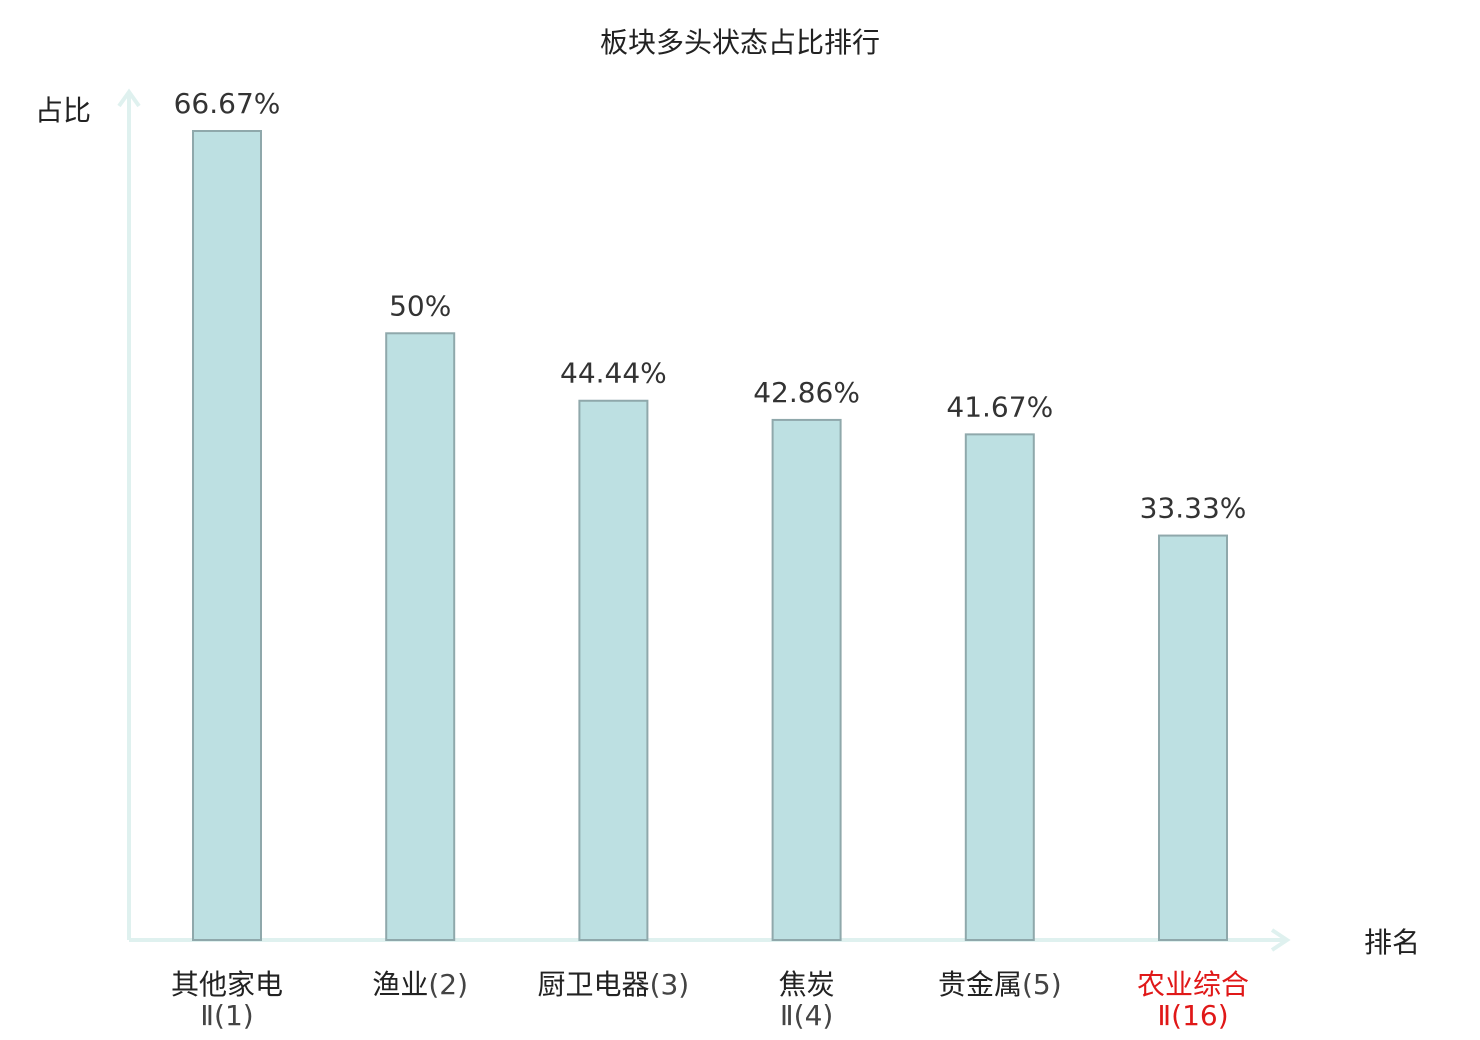 This screenshot has height=1040, width=1480. What do you see at coordinates (807, 984) in the screenshot?
I see `x-tick-name: 焦炭` at bounding box center [807, 984].